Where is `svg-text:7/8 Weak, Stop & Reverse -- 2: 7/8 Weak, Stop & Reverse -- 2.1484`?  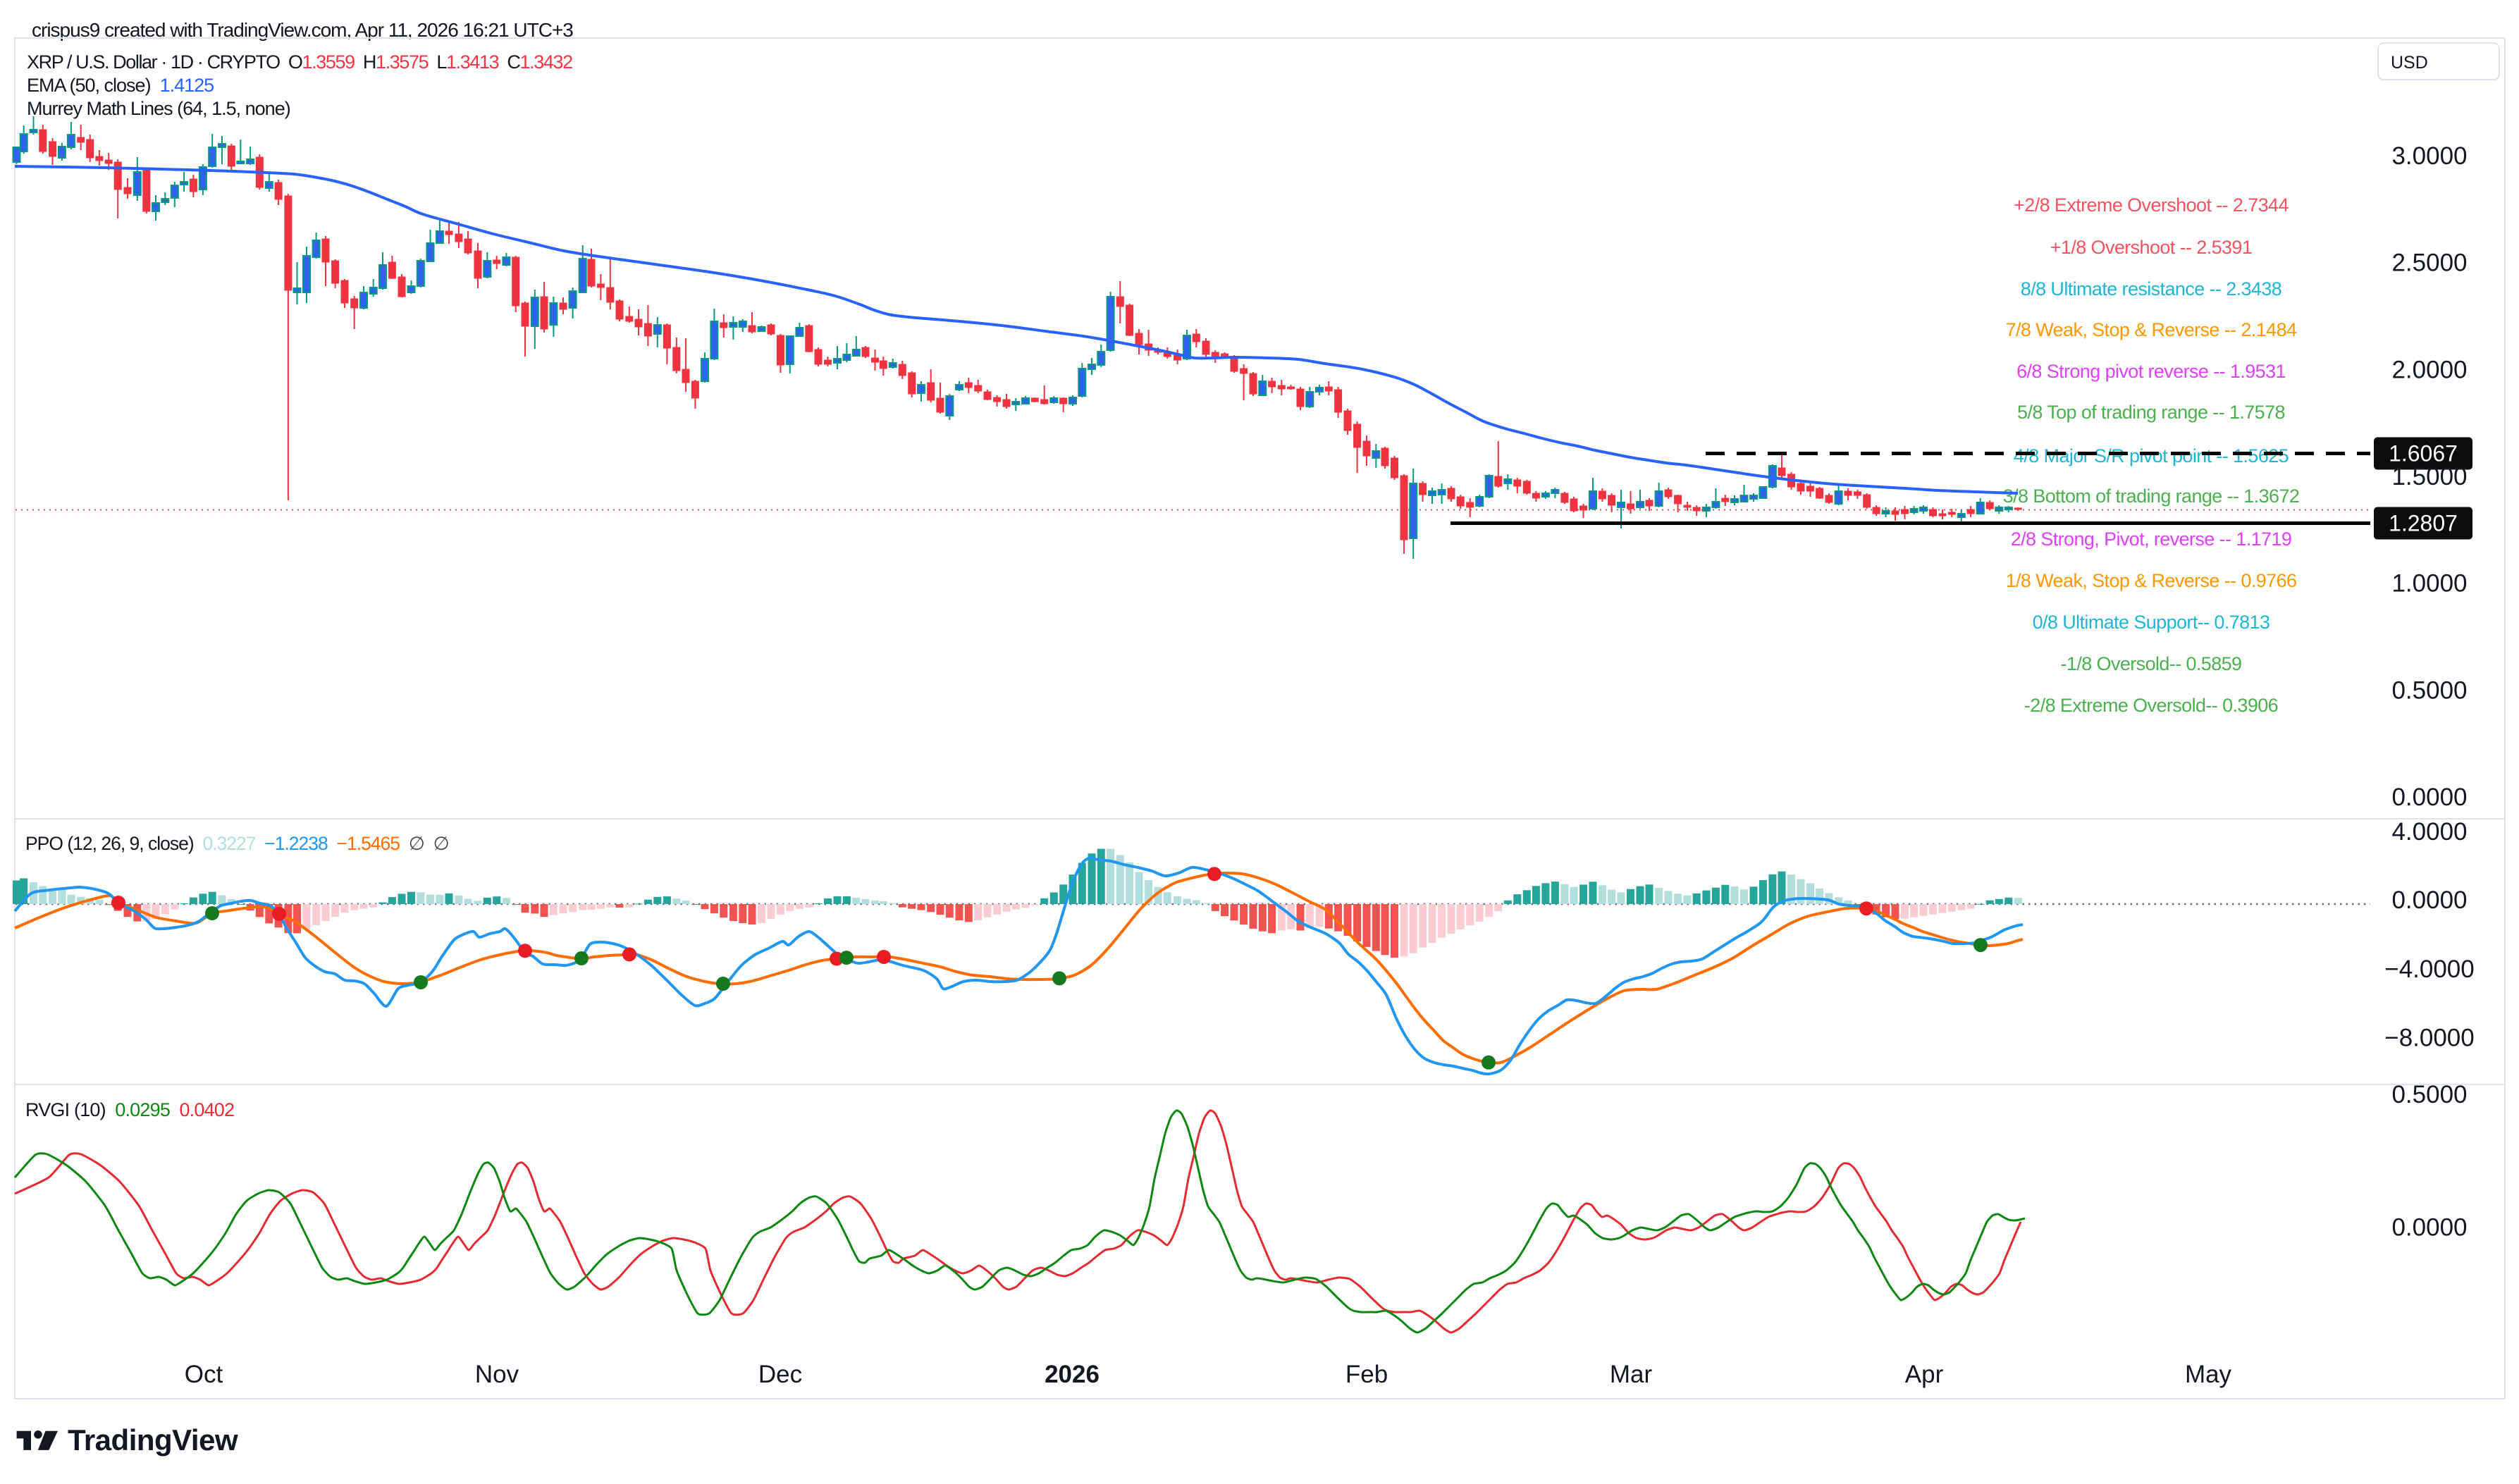
svg-text:7/8 Weak, Stop & Reverse -- 2: 7/8 Weak, Stop & Reverse -- 2.1484 is located at coordinates (2151, 329).